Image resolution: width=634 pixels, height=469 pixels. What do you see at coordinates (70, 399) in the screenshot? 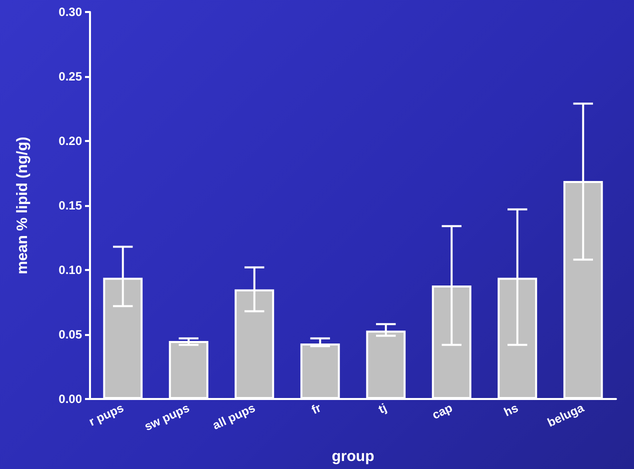
I see `y-tick-label: 0.00` at bounding box center [70, 399].